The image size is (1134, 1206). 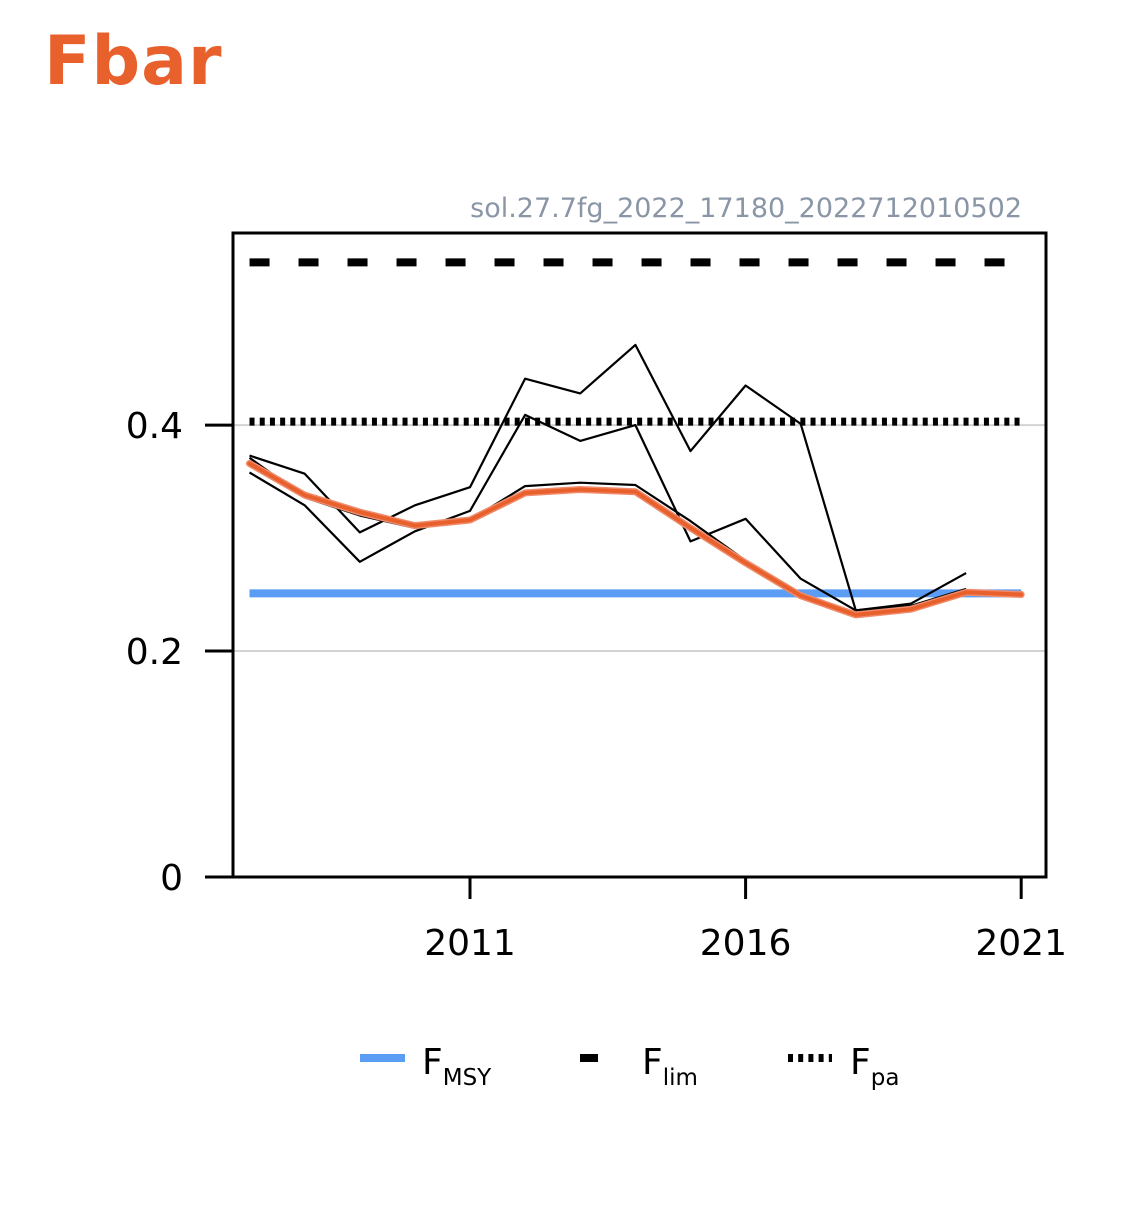 I want to click on source-label: sol.27.7fg_2022_17180_2022712010502, so click(x=746, y=208).